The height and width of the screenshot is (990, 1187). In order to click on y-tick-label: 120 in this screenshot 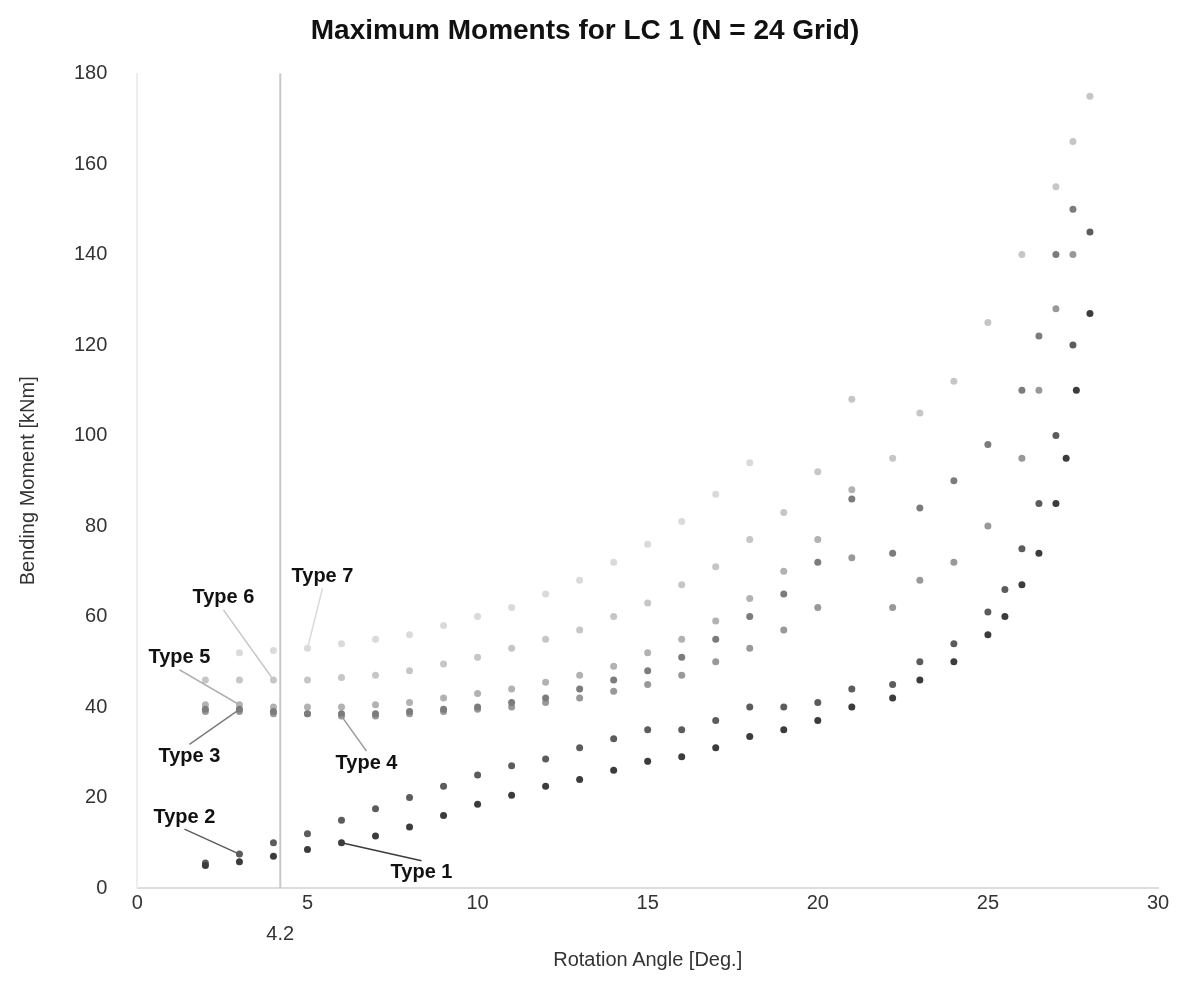, I will do `click(90, 343)`.